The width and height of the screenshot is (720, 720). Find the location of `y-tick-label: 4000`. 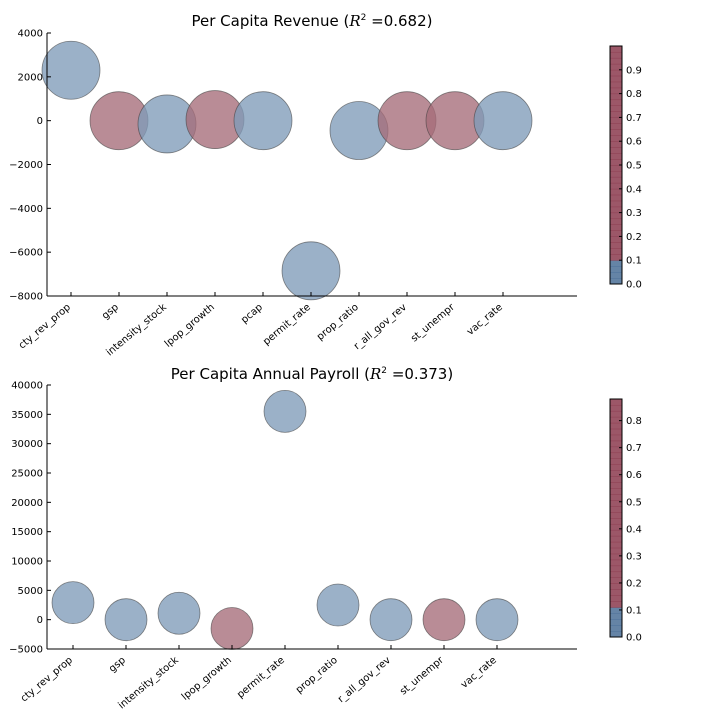

y-tick-label: 4000 is located at coordinates (30, 34).